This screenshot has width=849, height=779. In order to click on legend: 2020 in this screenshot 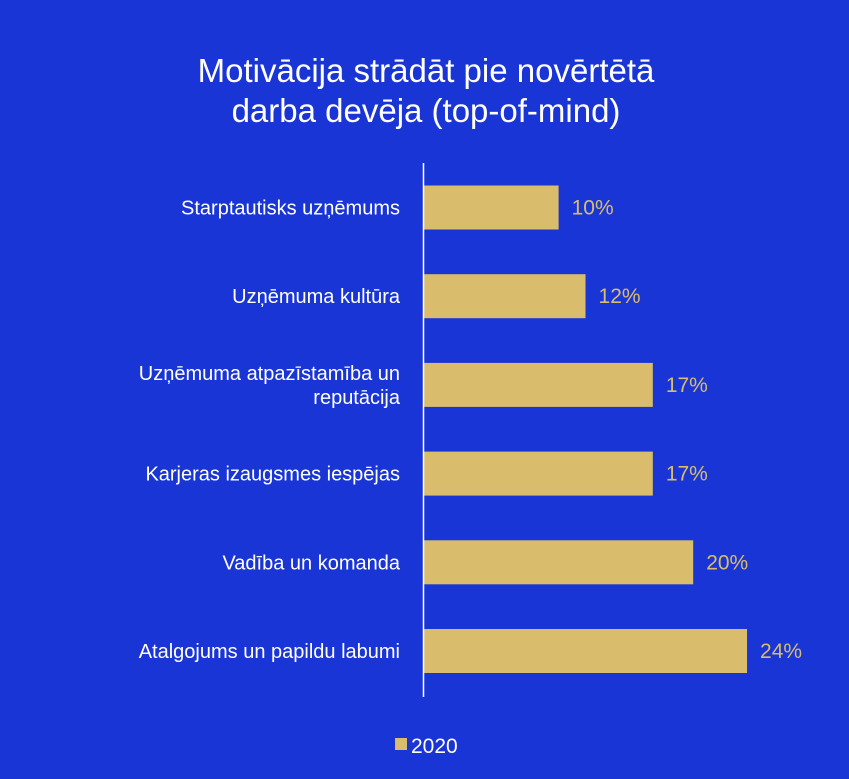, I will do `click(426, 746)`.